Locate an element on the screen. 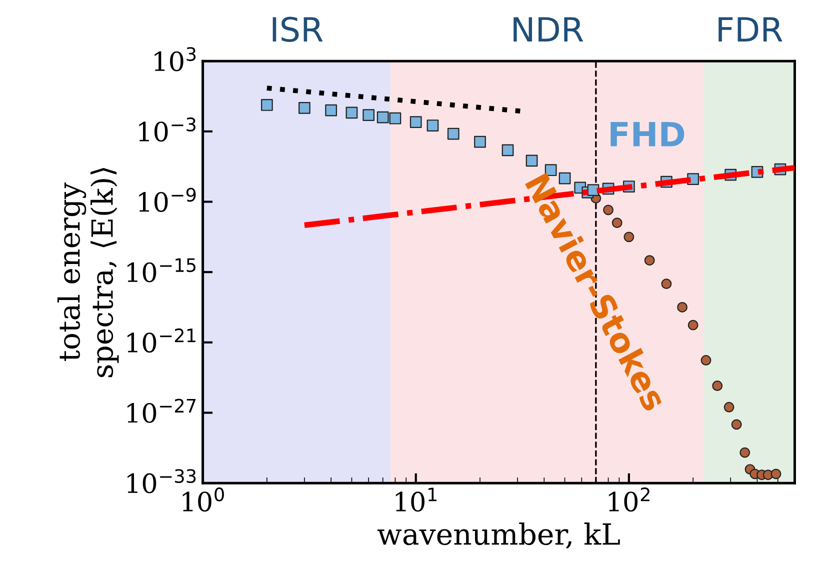  y-axis-title: total energy spectra, ⟨E(k)⟩ is located at coordinates (88, 273).